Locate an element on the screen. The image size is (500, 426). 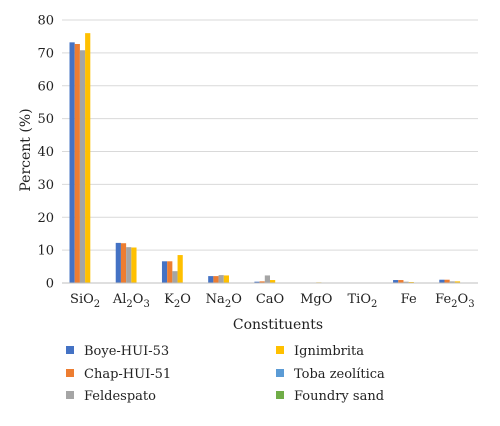
y-tick-label: 50 is located at coordinates (45, 119).